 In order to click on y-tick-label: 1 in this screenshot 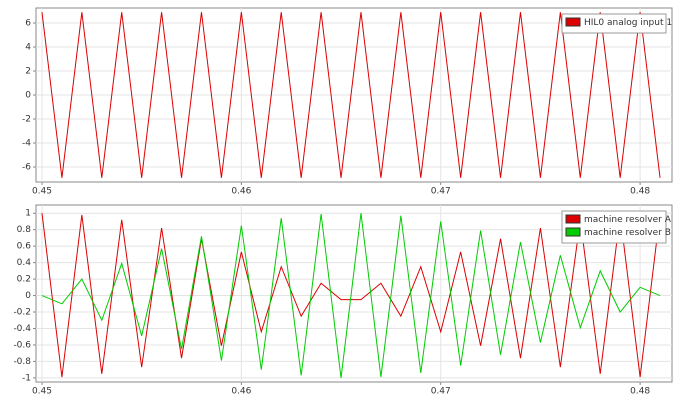, I will do `click(28, 214)`.